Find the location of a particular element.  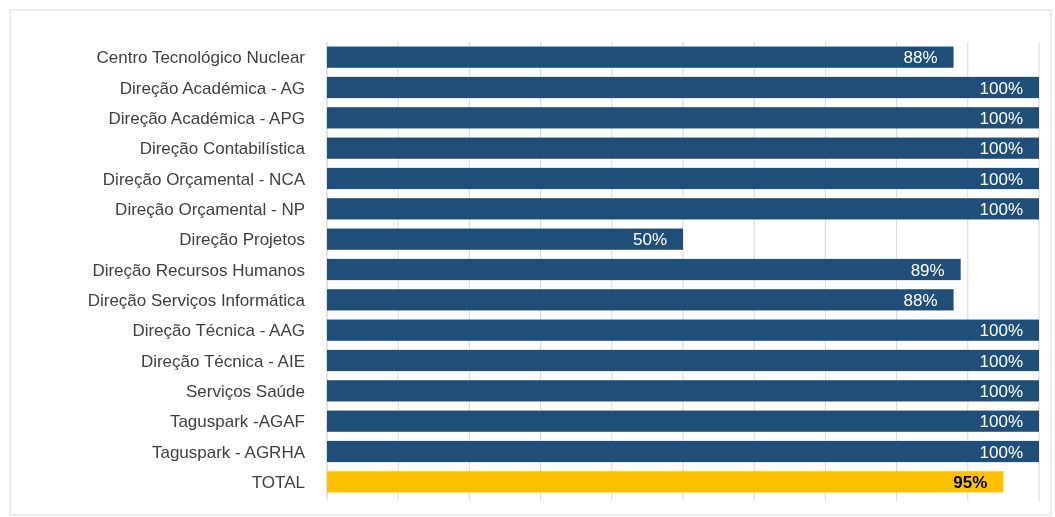

y-tick-label: Direção Recursos Humanos is located at coordinates (198, 270).